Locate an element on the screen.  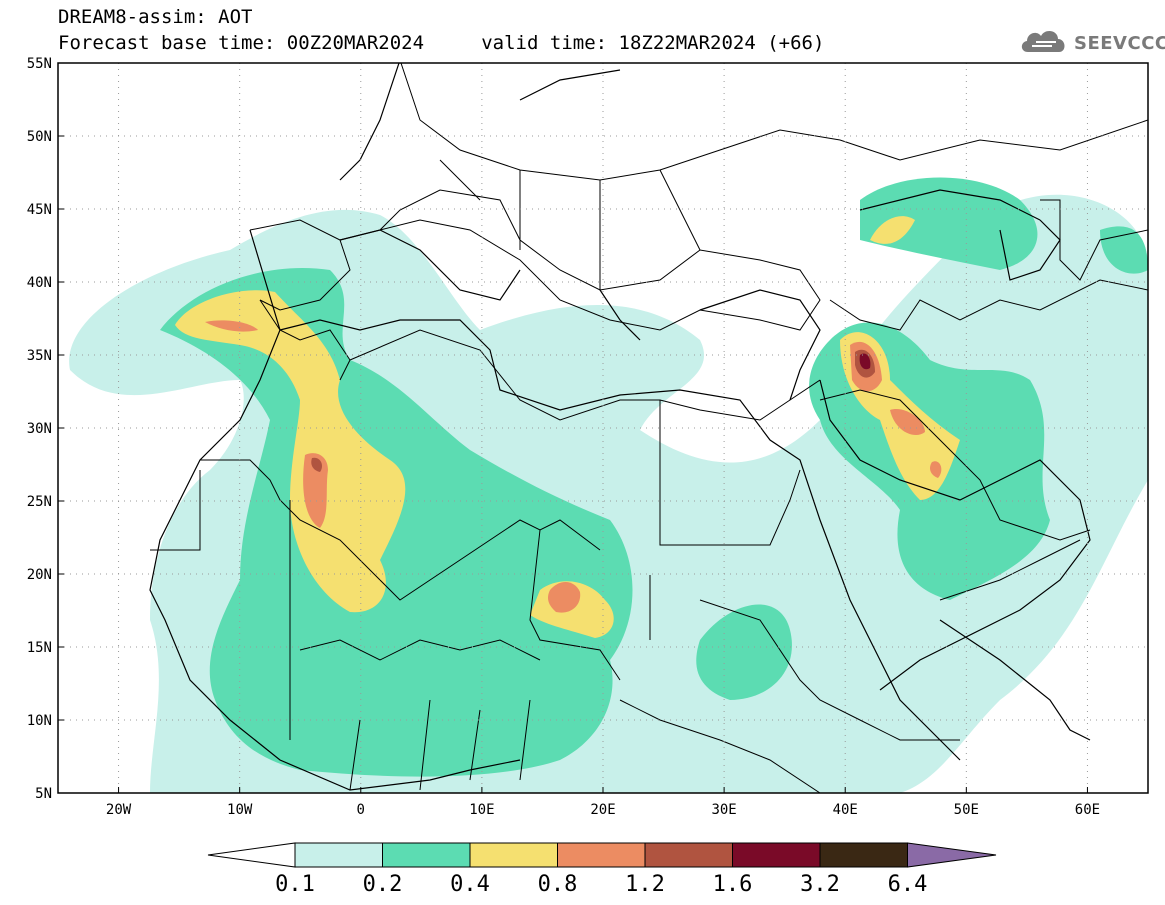
lat-tick-label: 5N is located at coordinates (43, 794).